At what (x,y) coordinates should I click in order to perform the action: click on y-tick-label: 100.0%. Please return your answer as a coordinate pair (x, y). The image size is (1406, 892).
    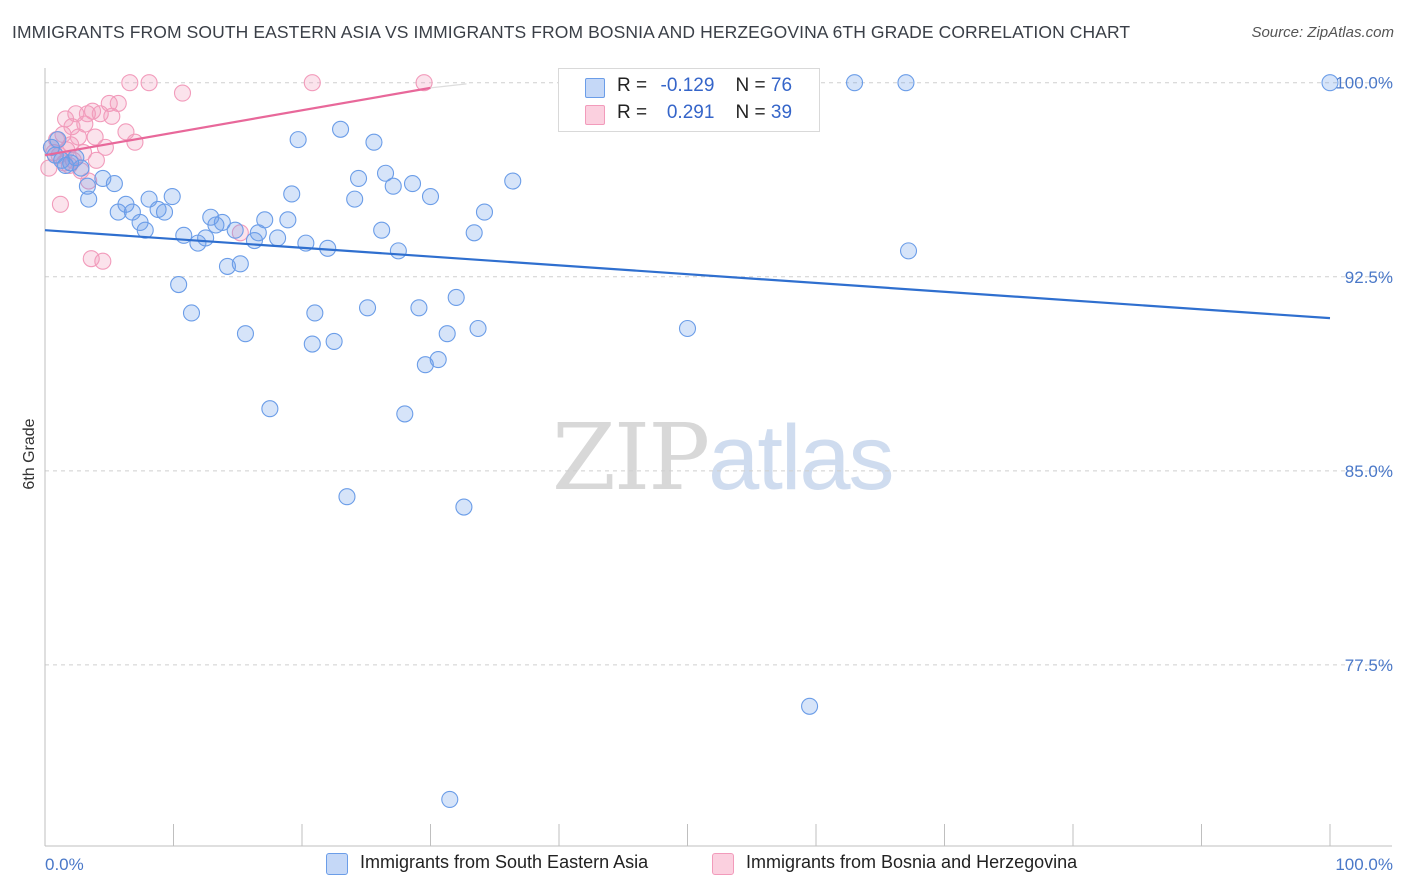
    Looking at the image, I should click on (1364, 83).